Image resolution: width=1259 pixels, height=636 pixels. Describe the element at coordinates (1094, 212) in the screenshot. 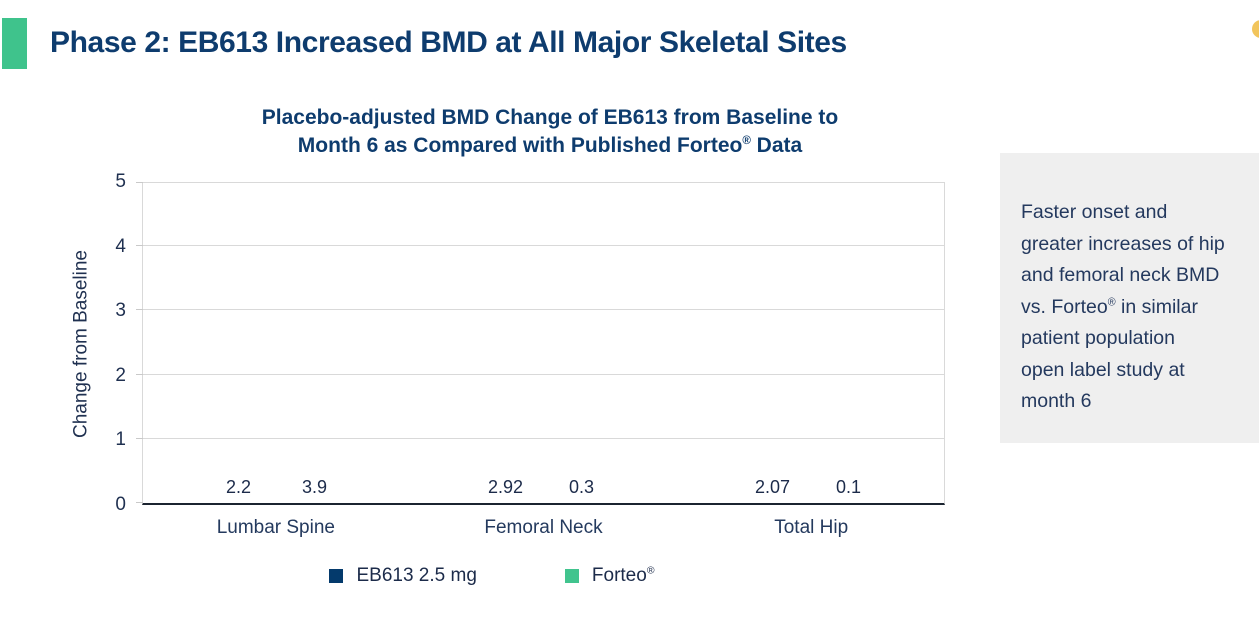

I see `callout-line: Faster onset and` at that location.